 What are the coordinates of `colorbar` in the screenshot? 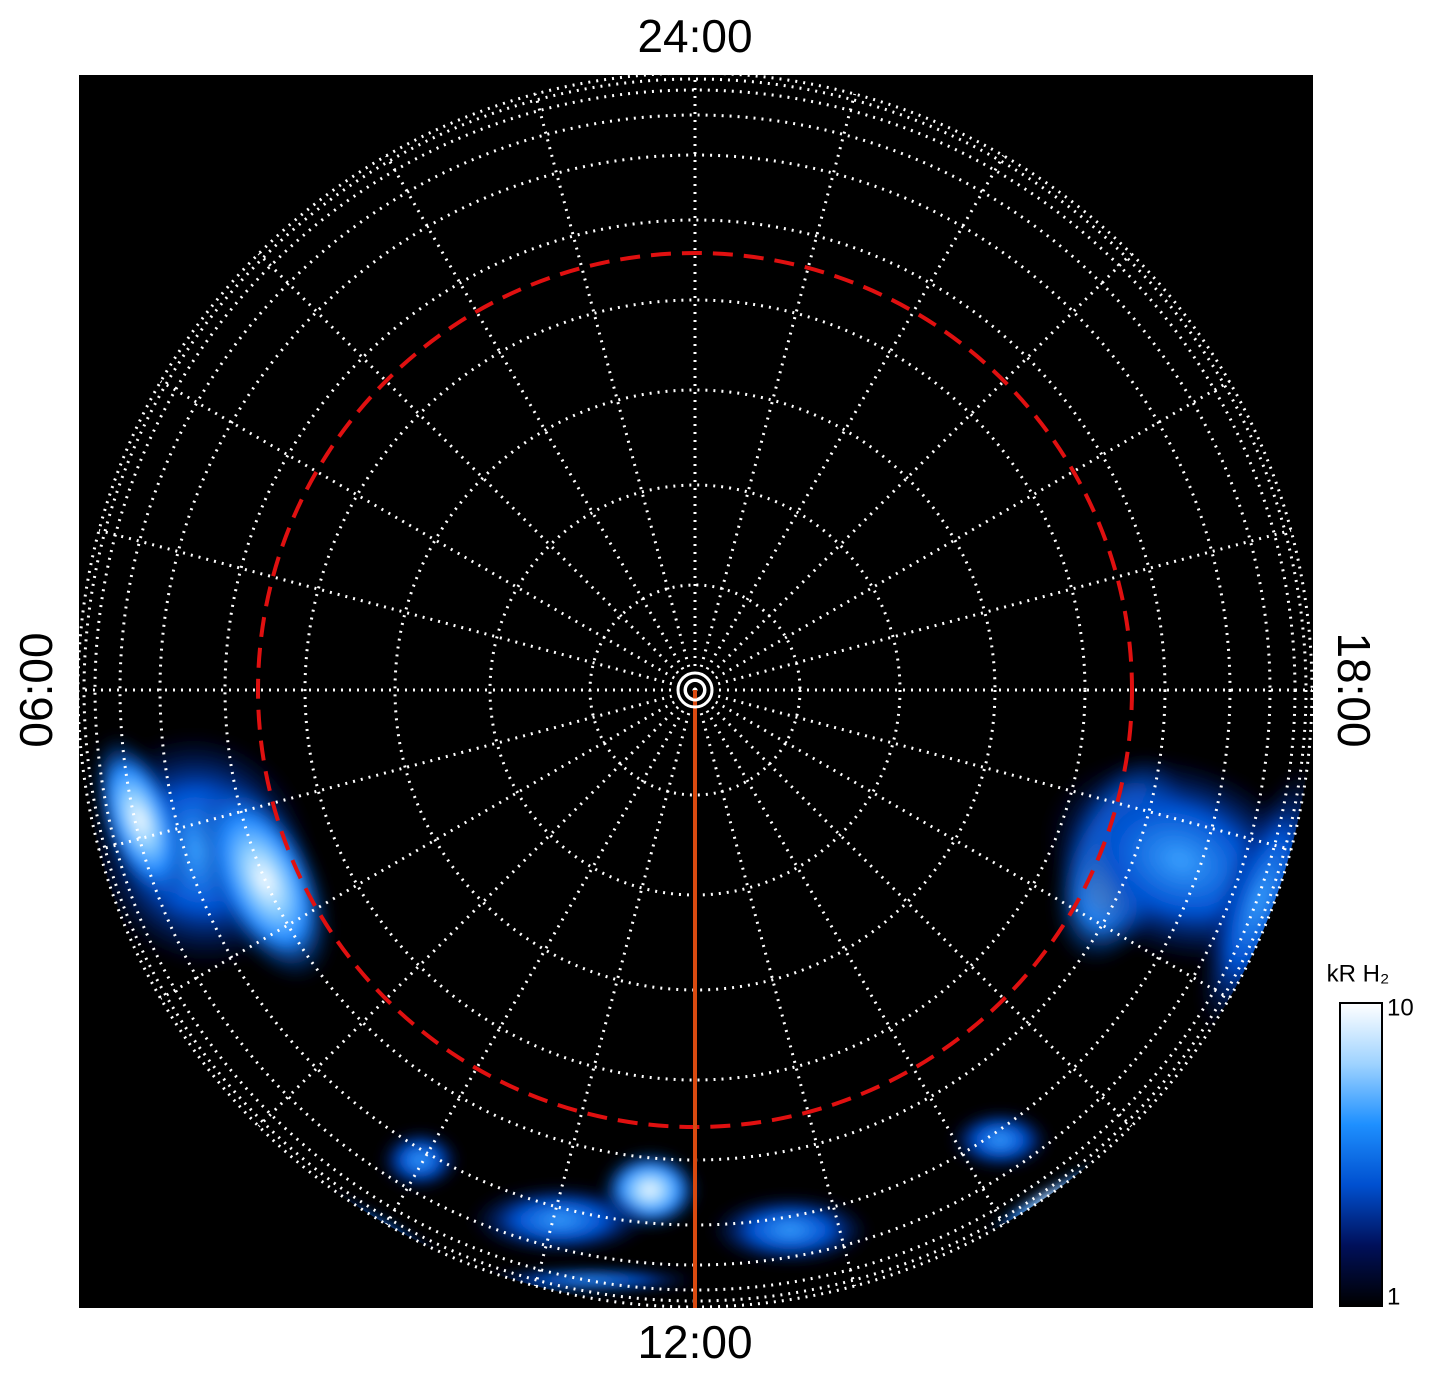 It's located at (1361, 1154).